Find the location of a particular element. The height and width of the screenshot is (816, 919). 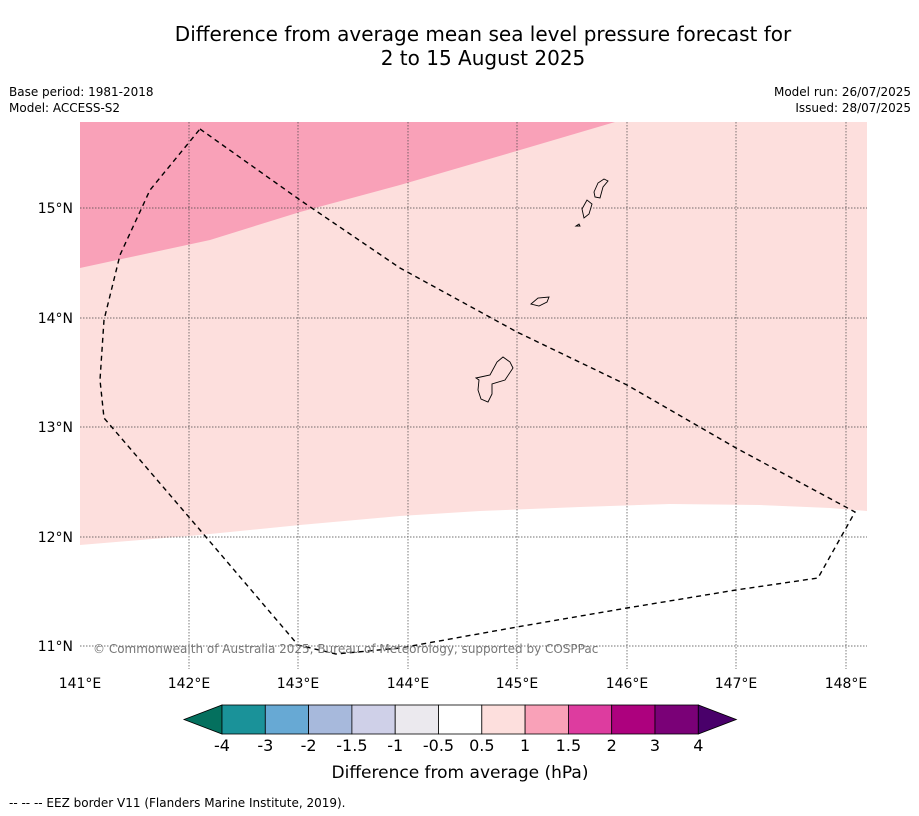

lon-tick-144: 144°E is located at coordinates (408, 684).